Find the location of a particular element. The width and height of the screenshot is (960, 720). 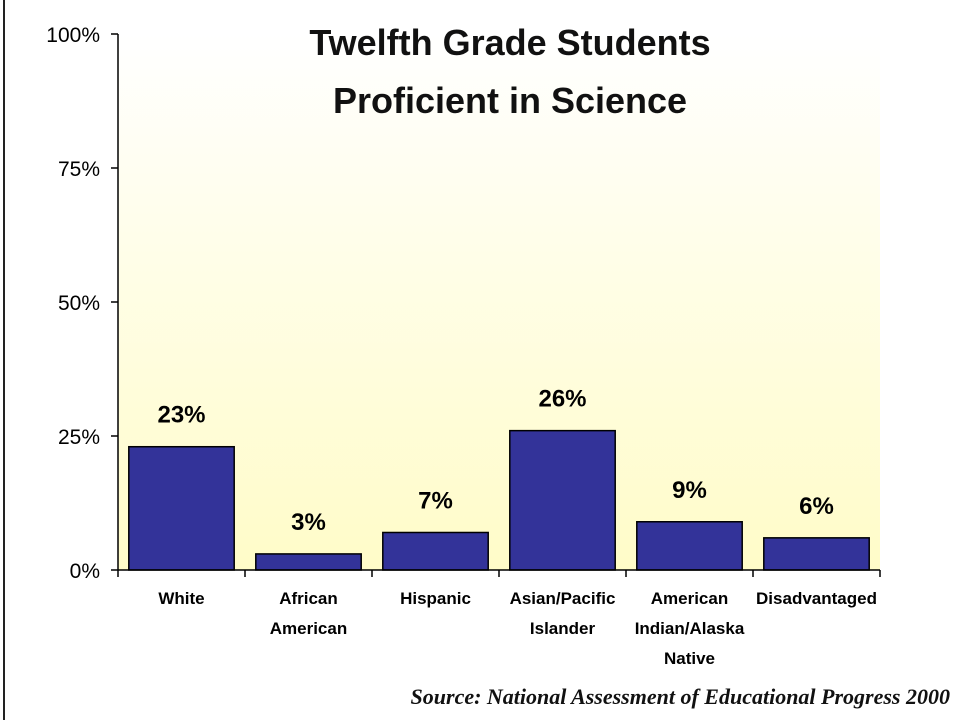

y-tick-label: 25% is located at coordinates (79, 437).